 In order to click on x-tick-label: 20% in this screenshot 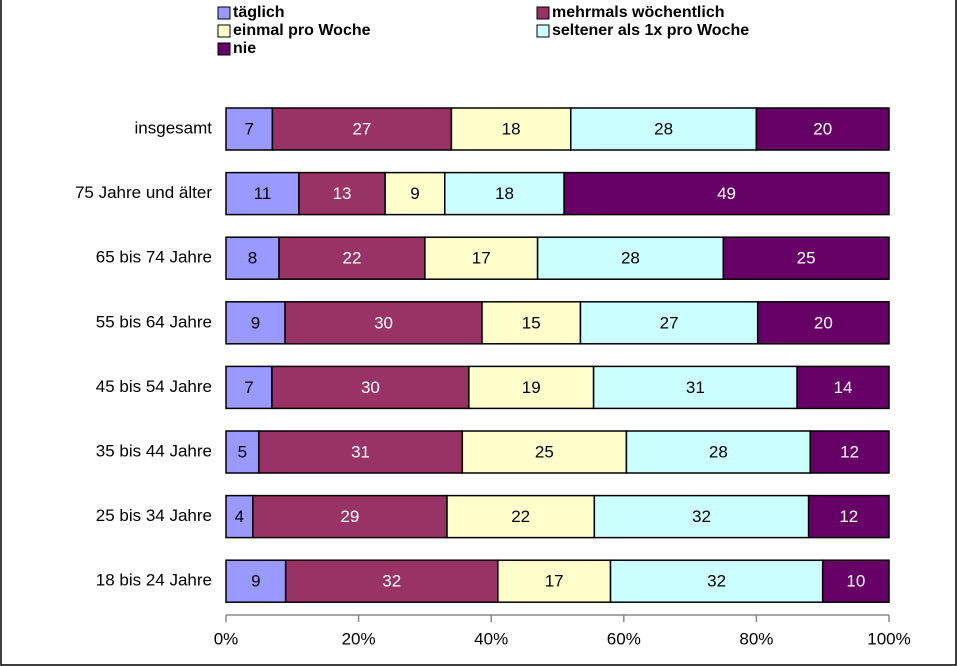, I will do `click(359, 638)`.